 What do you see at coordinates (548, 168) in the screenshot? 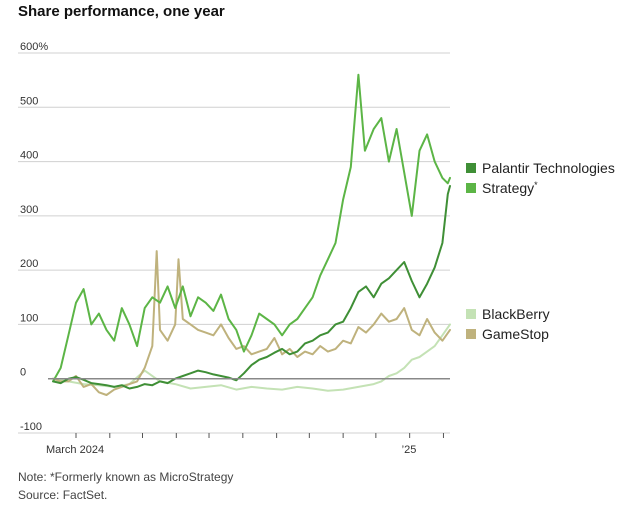
I see `legend-label: Palantir Technologies` at bounding box center [548, 168].